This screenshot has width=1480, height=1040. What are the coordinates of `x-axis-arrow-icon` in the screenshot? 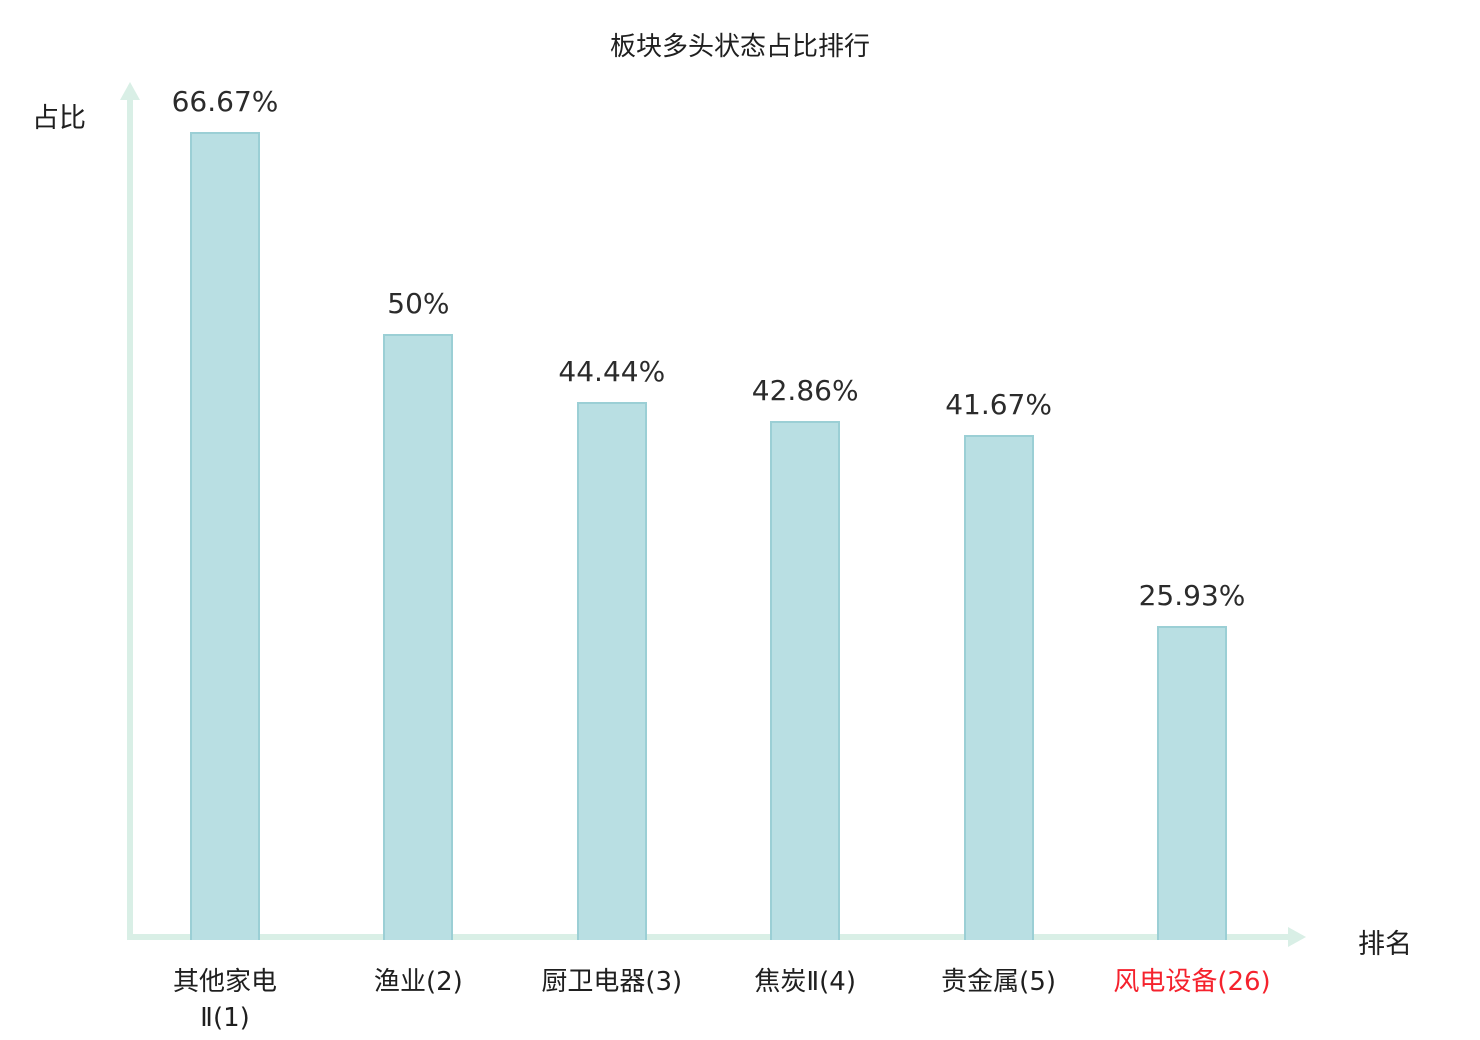 It's located at (1297, 937).